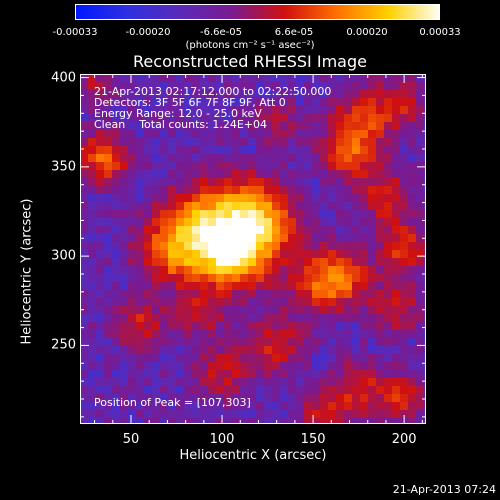 This screenshot has width=500, height=500. Describe the element at coordinates (250, 45) in the screenshot. I see `colorbar-units: (photons cm⁻² s⁻¹ asec⁻²)` at that location.